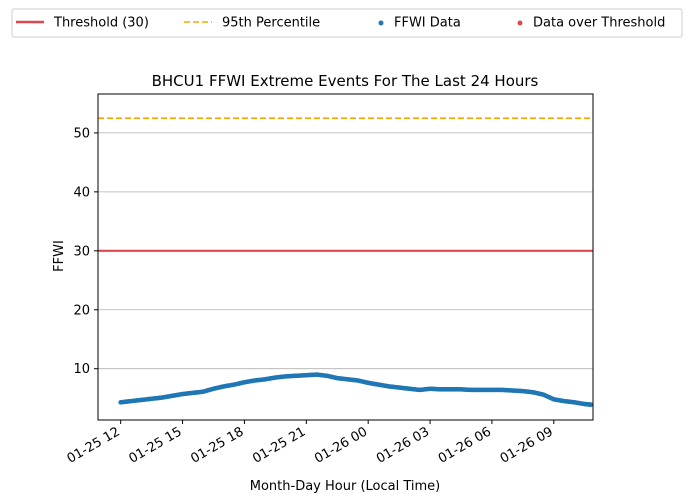  Describe the element at coordinates (81, 369) in the screenshot. I see `y-tick-label: 10` at that location.